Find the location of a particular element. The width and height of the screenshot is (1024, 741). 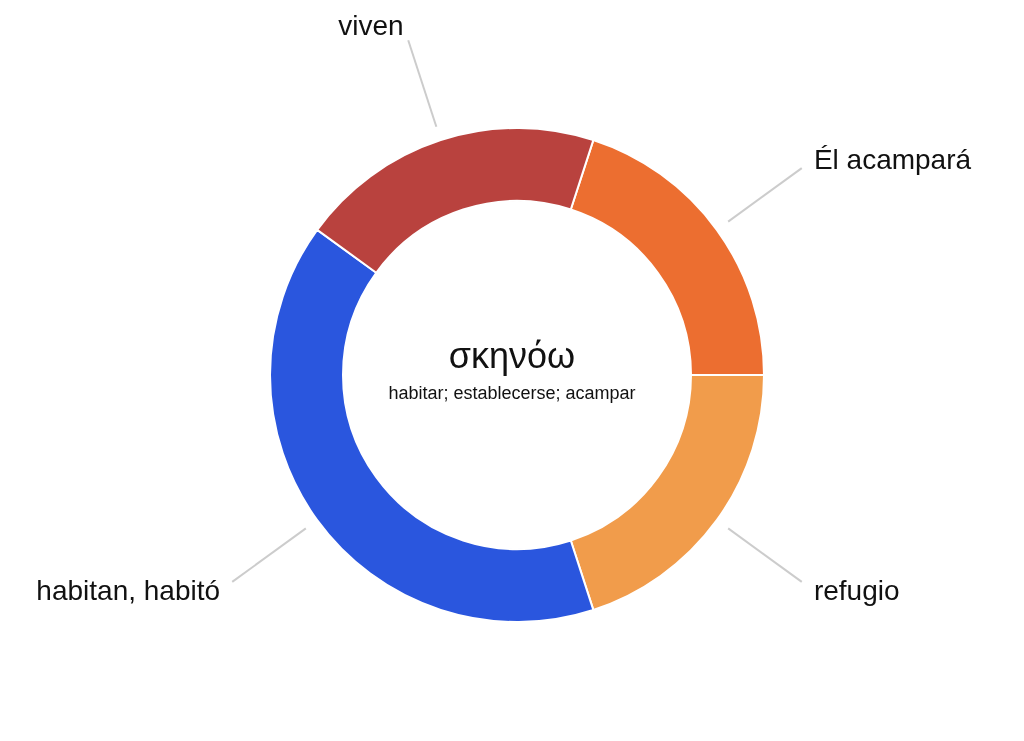

slice-label: viven is located at coordinates (371, 26).